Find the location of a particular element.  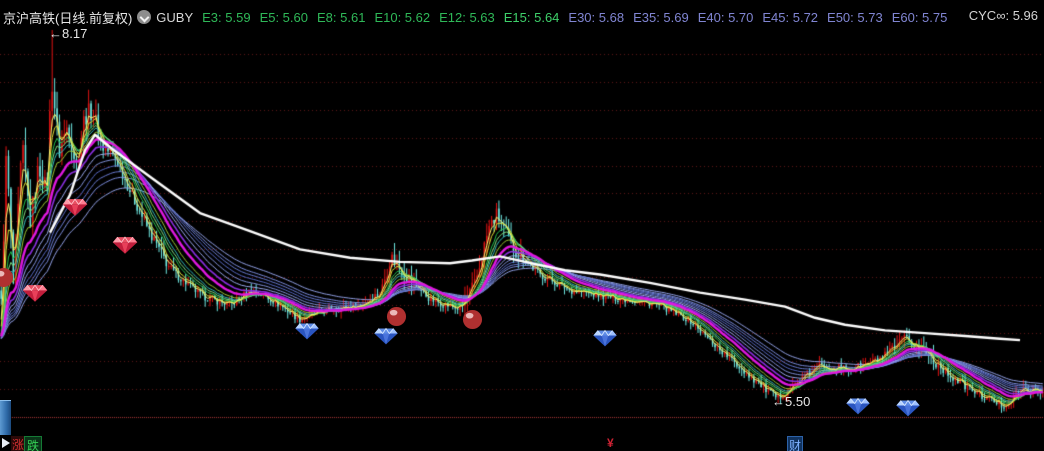

chevron-down-icon is located at coordinates (144, 17).